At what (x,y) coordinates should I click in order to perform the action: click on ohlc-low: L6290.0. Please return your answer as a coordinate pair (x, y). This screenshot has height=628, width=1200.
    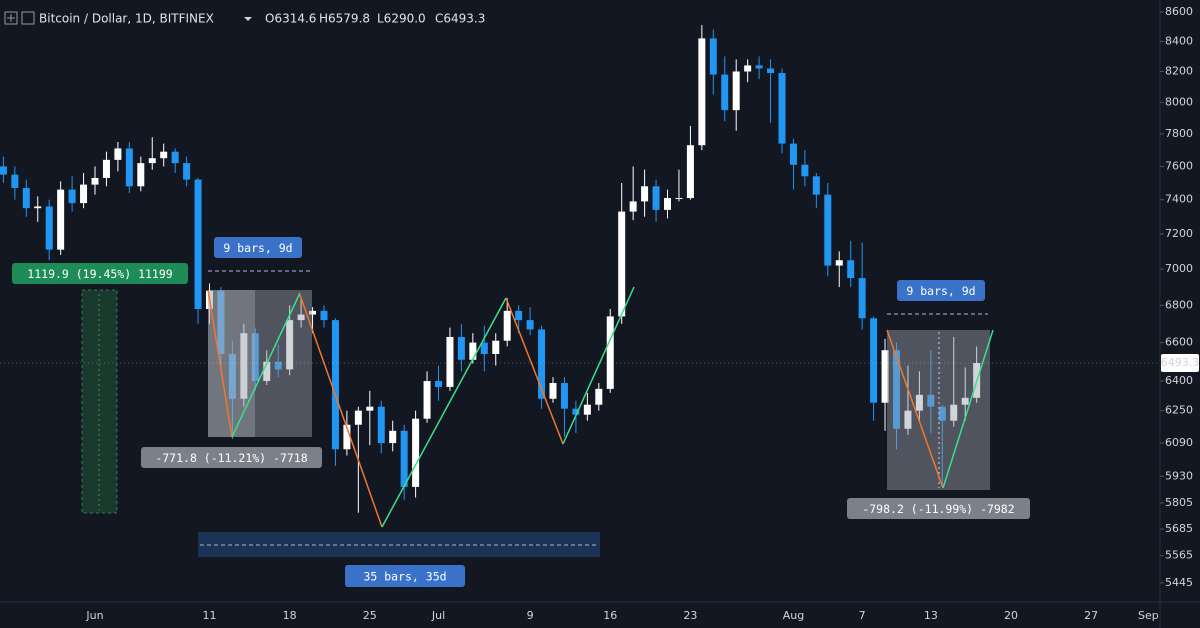
    Looking at the image, I should click on (401, 19).